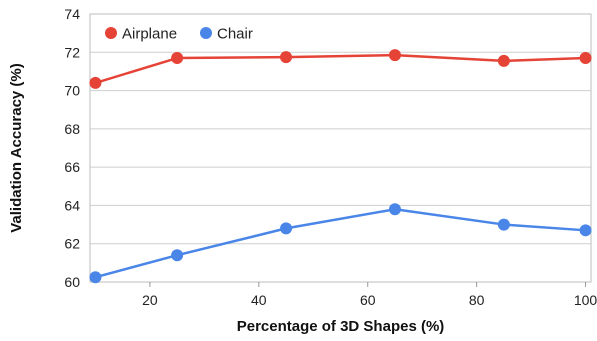 The image size is (597, 341). Describe the element at coordinates (72, 148) in the screenshot. I see `y-tick-labels: 60 62 64 66 68 70 72 74` at that location.